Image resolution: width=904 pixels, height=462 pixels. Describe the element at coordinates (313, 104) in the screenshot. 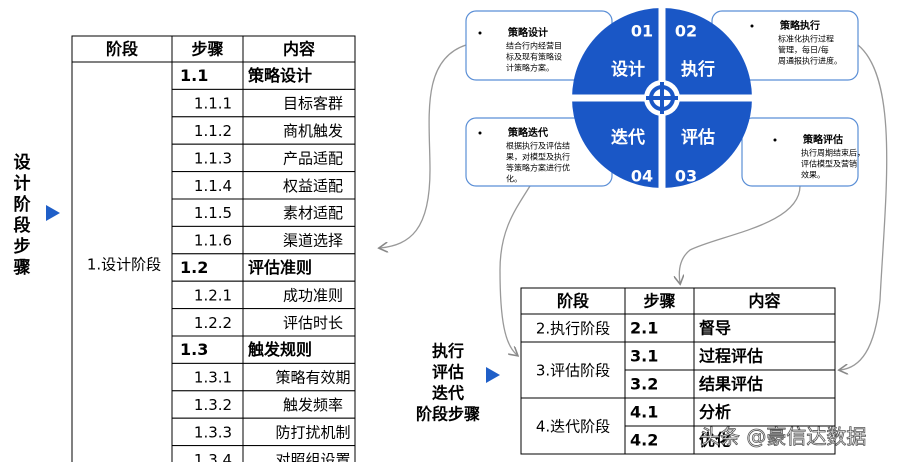

I see `content: 目标客群` at that location.